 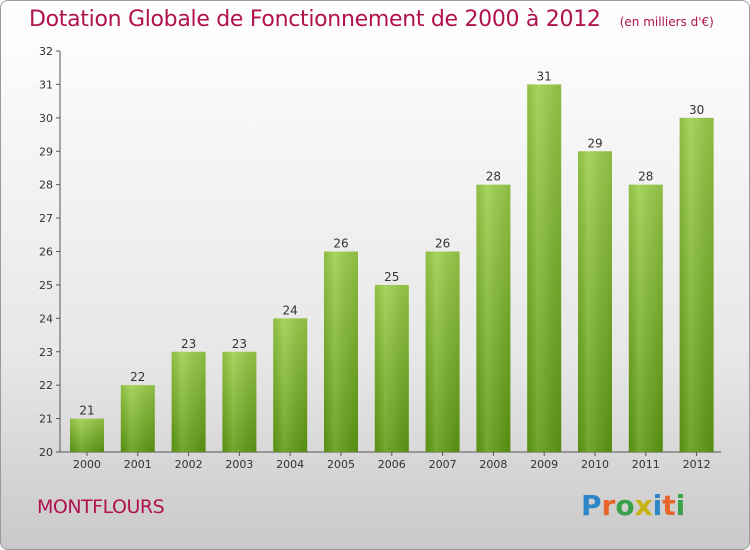 I want to click on x-tick-label: 2000, so click(x=87, y=464).